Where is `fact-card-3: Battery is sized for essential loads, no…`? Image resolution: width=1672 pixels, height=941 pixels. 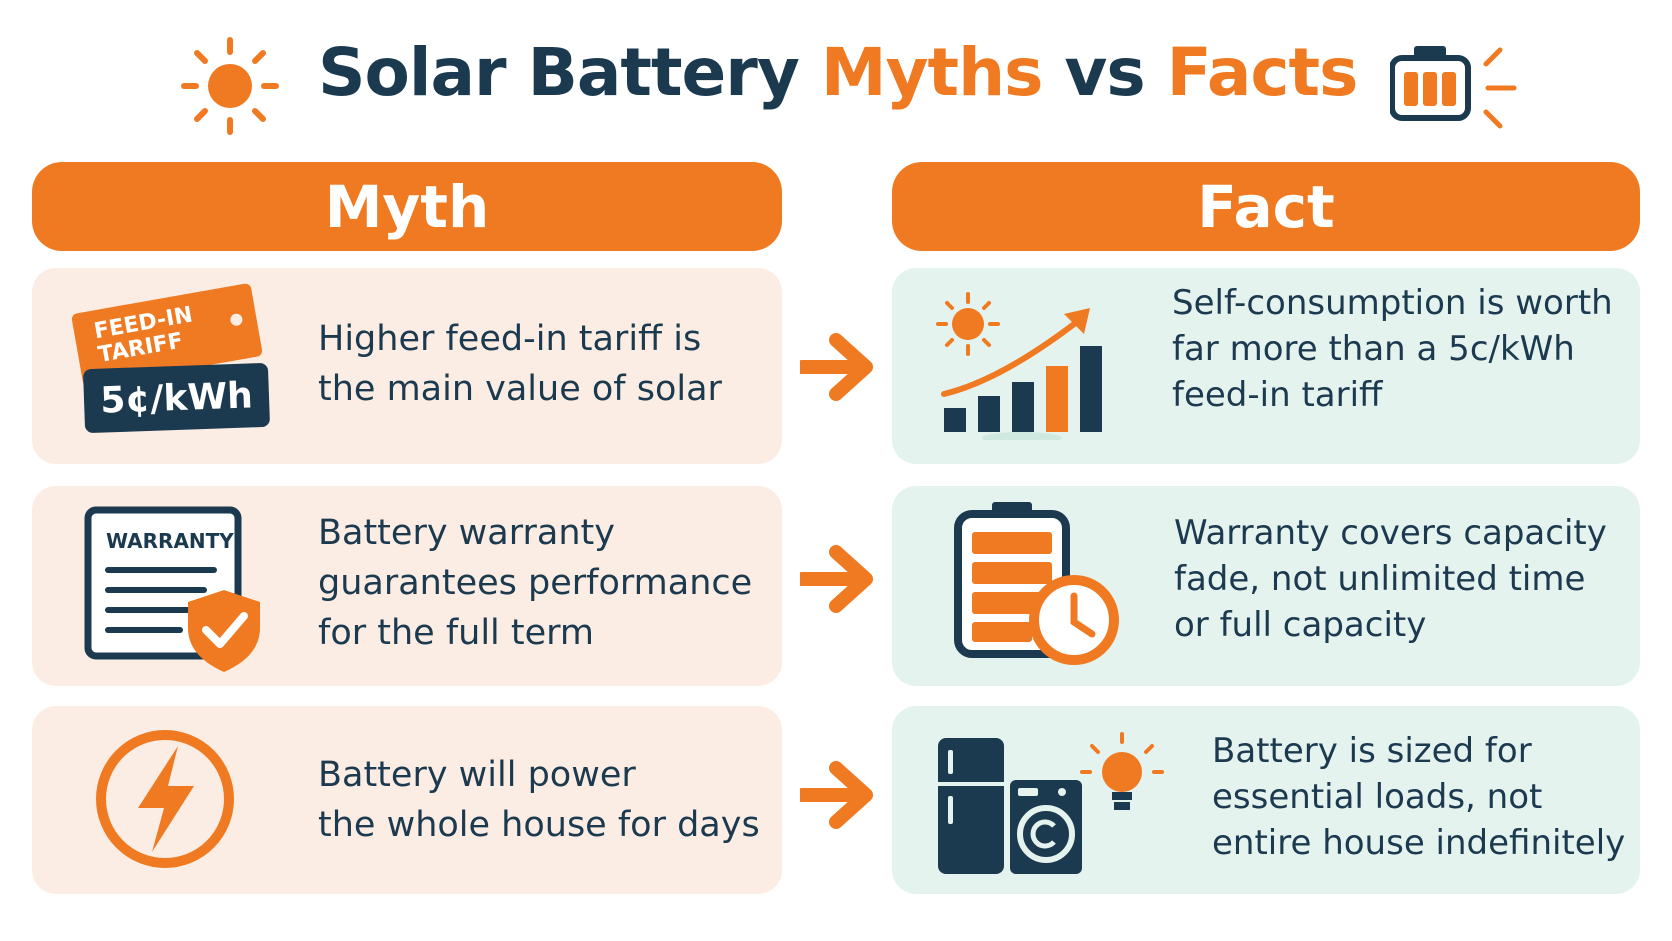
fact-card-3: Battery is sized for essential loads, no… is located at coordinates (1266, 800).